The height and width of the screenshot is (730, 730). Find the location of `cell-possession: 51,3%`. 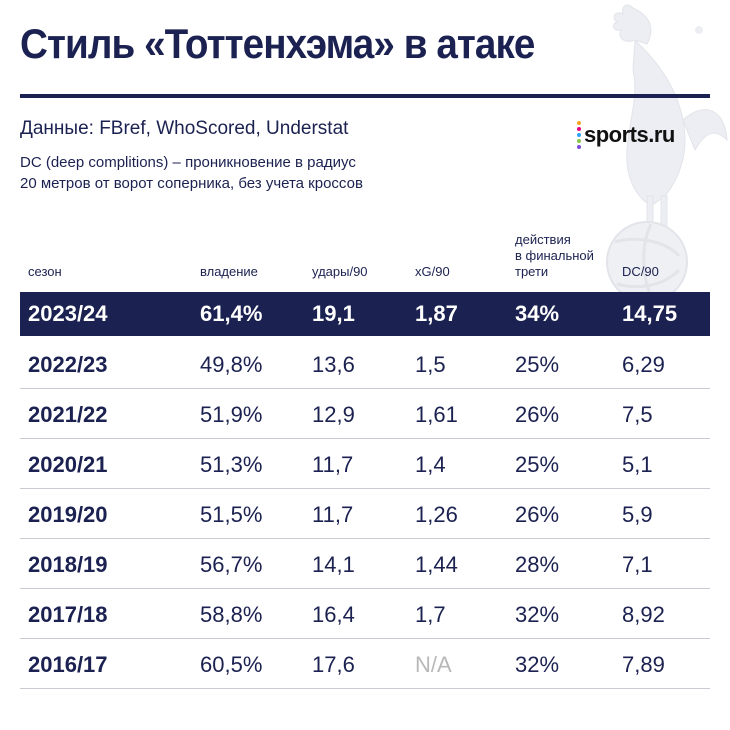

cell-possession: 51,3% is located at coordinates (231, 464).